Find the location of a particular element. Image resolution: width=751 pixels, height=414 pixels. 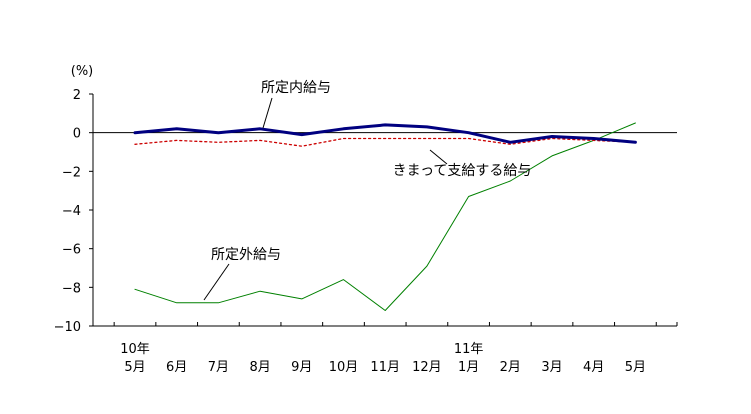

x-tick-label: 4月 is located at coordinates (593, 367).